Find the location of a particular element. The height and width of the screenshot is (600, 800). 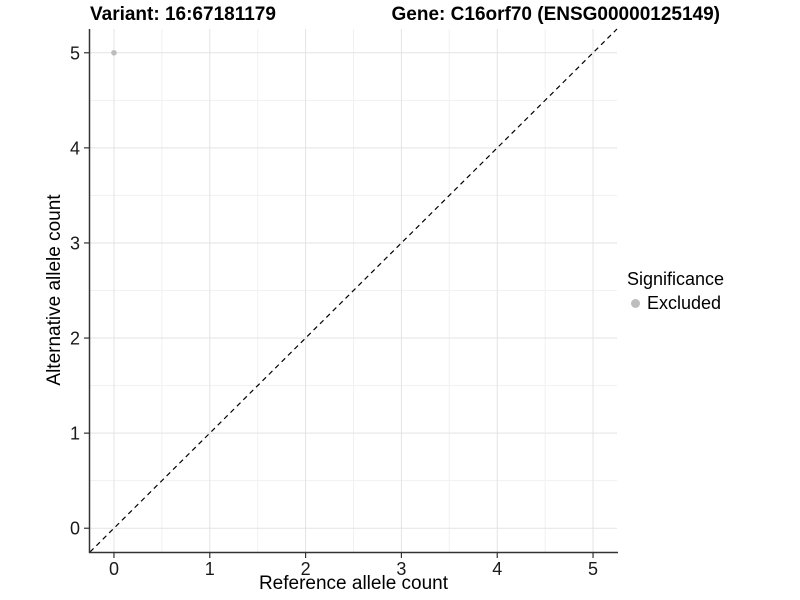

y-tick-label: 2 is located at coordinates (75, 339).